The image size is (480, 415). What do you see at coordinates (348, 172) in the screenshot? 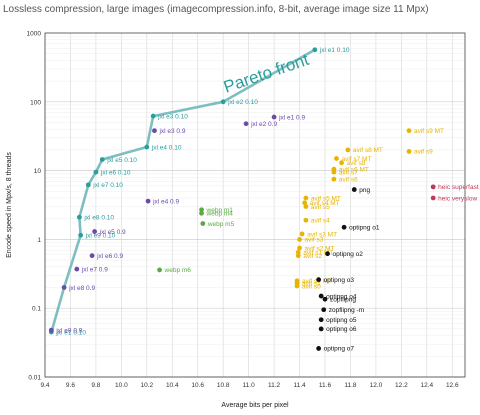
I see `data-point-label: avif s7` at bounding box center [348, 172].